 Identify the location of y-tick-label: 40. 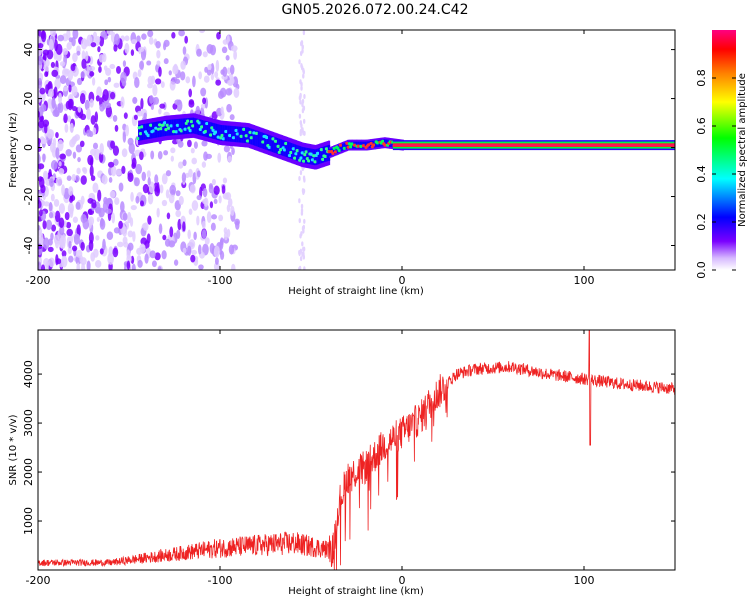
(28, 50).